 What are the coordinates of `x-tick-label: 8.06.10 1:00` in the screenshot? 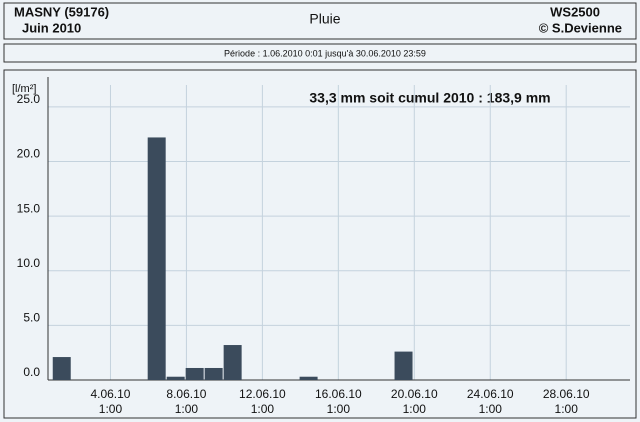 It's located at (186, 401).